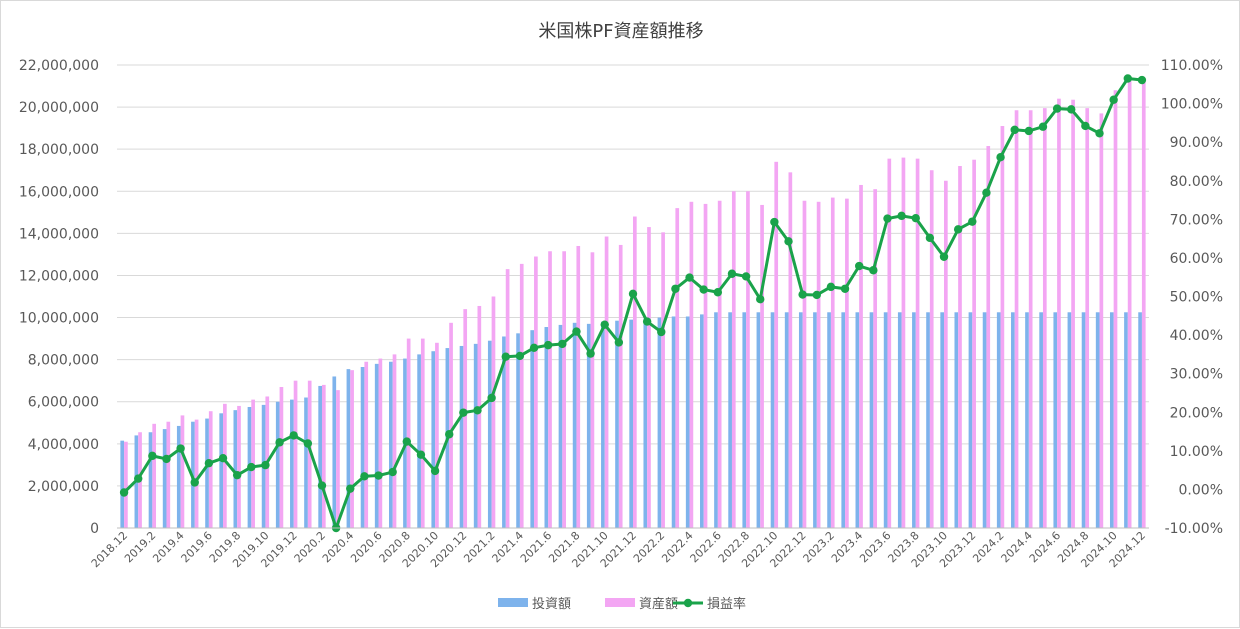 This screenshot has width=1240, height=629. What do you see at coordinates (1196, 375) in the screenshot?
I see `y-right-tick-label: 30.00%` at bounding box center [1196, 375].